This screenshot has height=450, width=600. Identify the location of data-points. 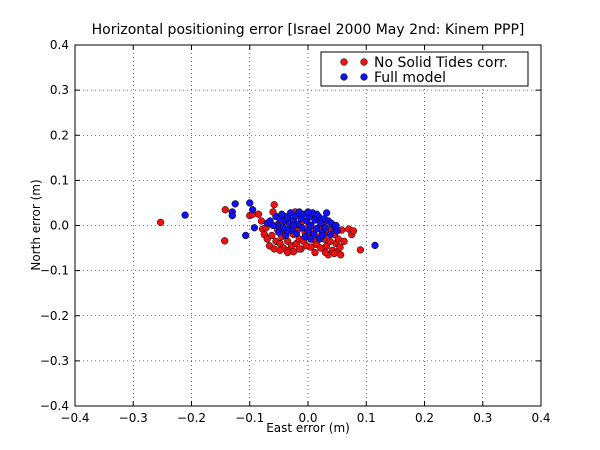
(267, 229).